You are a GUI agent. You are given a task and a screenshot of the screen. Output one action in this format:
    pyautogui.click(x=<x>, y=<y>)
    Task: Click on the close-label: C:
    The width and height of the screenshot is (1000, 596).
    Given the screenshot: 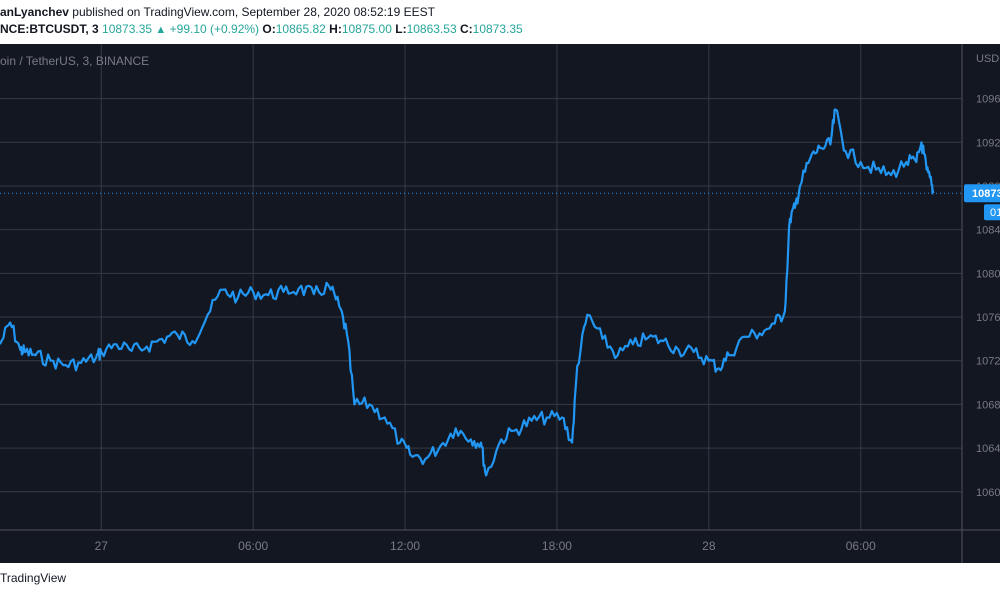 What is the action you would take?
    pyautogui.click(x=466, y=29)
    